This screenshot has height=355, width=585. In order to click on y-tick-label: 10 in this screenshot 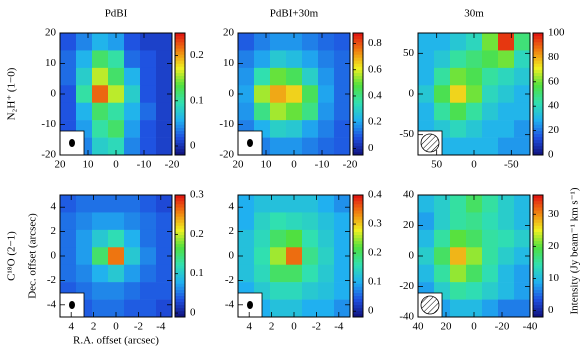, I will do `click(229, 63)`.